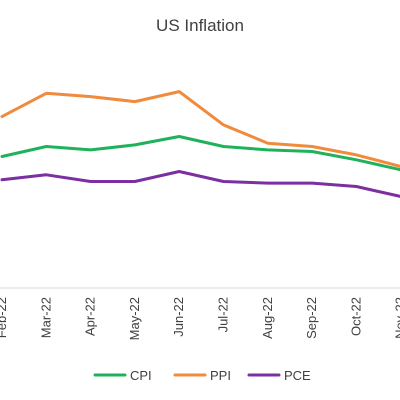  What do you see at coordinates (223, 314) in the screenshot?
I see `x-tick-label: Jul-22` at bounding box center [223, 314].